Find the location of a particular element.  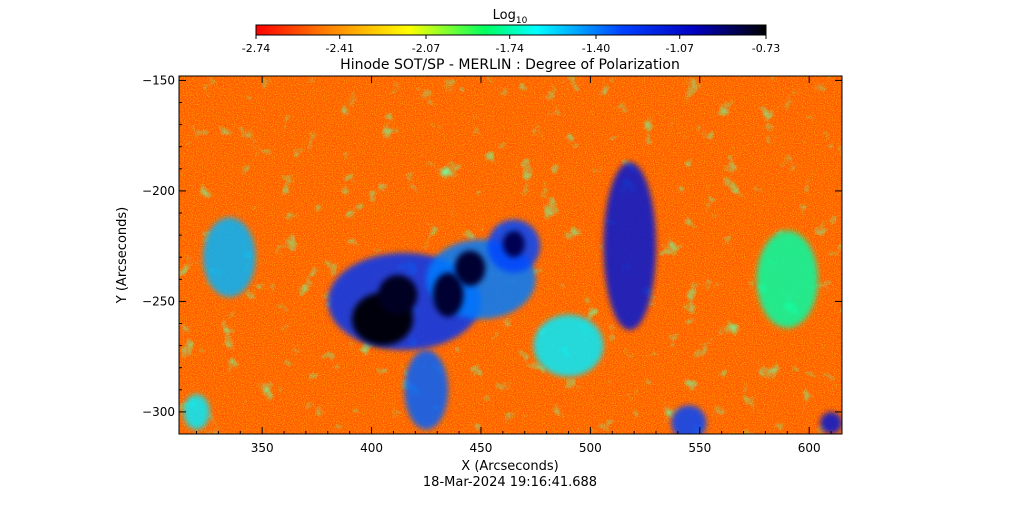

y-tick-label: −150 is located at coordinates (158, 80).